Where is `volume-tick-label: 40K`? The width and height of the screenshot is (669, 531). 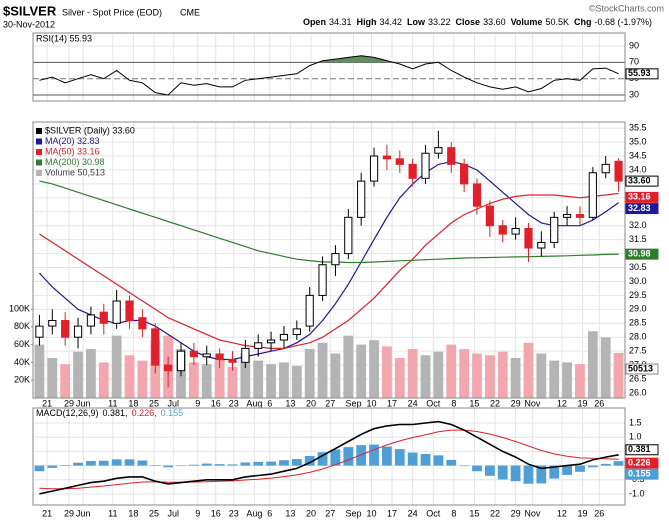
volume-tick-label: 40K is located at coordinates (22, 362).